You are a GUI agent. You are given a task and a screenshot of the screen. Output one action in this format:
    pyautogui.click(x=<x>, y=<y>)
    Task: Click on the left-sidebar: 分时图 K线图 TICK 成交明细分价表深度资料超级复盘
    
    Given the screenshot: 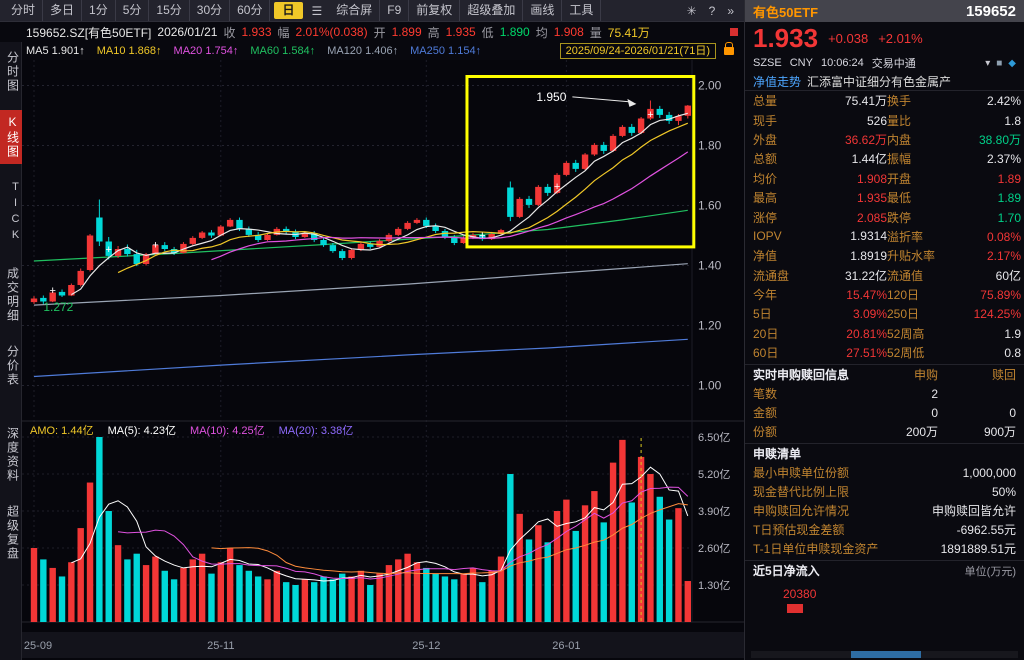 What is the action you would take?
    pyautogui.click(x=11, y=351)
    